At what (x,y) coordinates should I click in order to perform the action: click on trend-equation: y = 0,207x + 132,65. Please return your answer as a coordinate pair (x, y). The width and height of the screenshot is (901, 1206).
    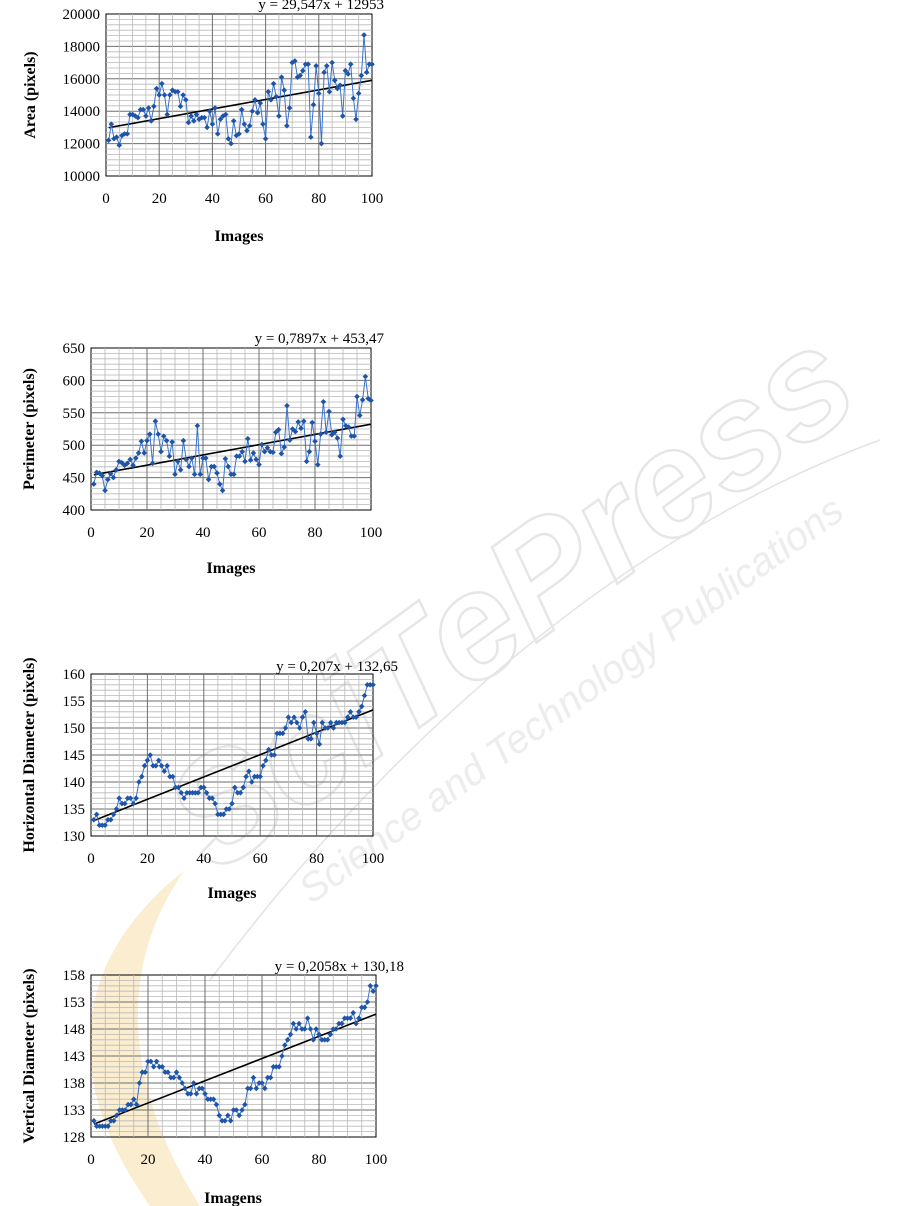
    Looking at the image, I should click on (337, 667).